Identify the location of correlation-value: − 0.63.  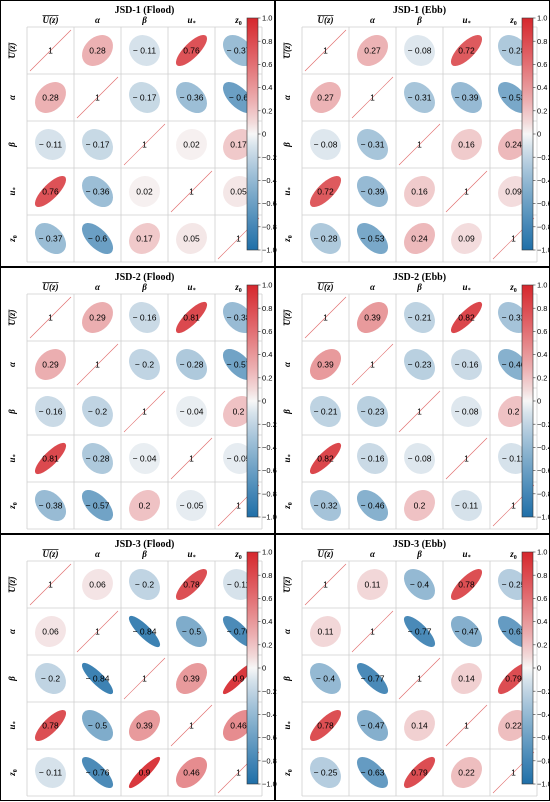
(373, 773).